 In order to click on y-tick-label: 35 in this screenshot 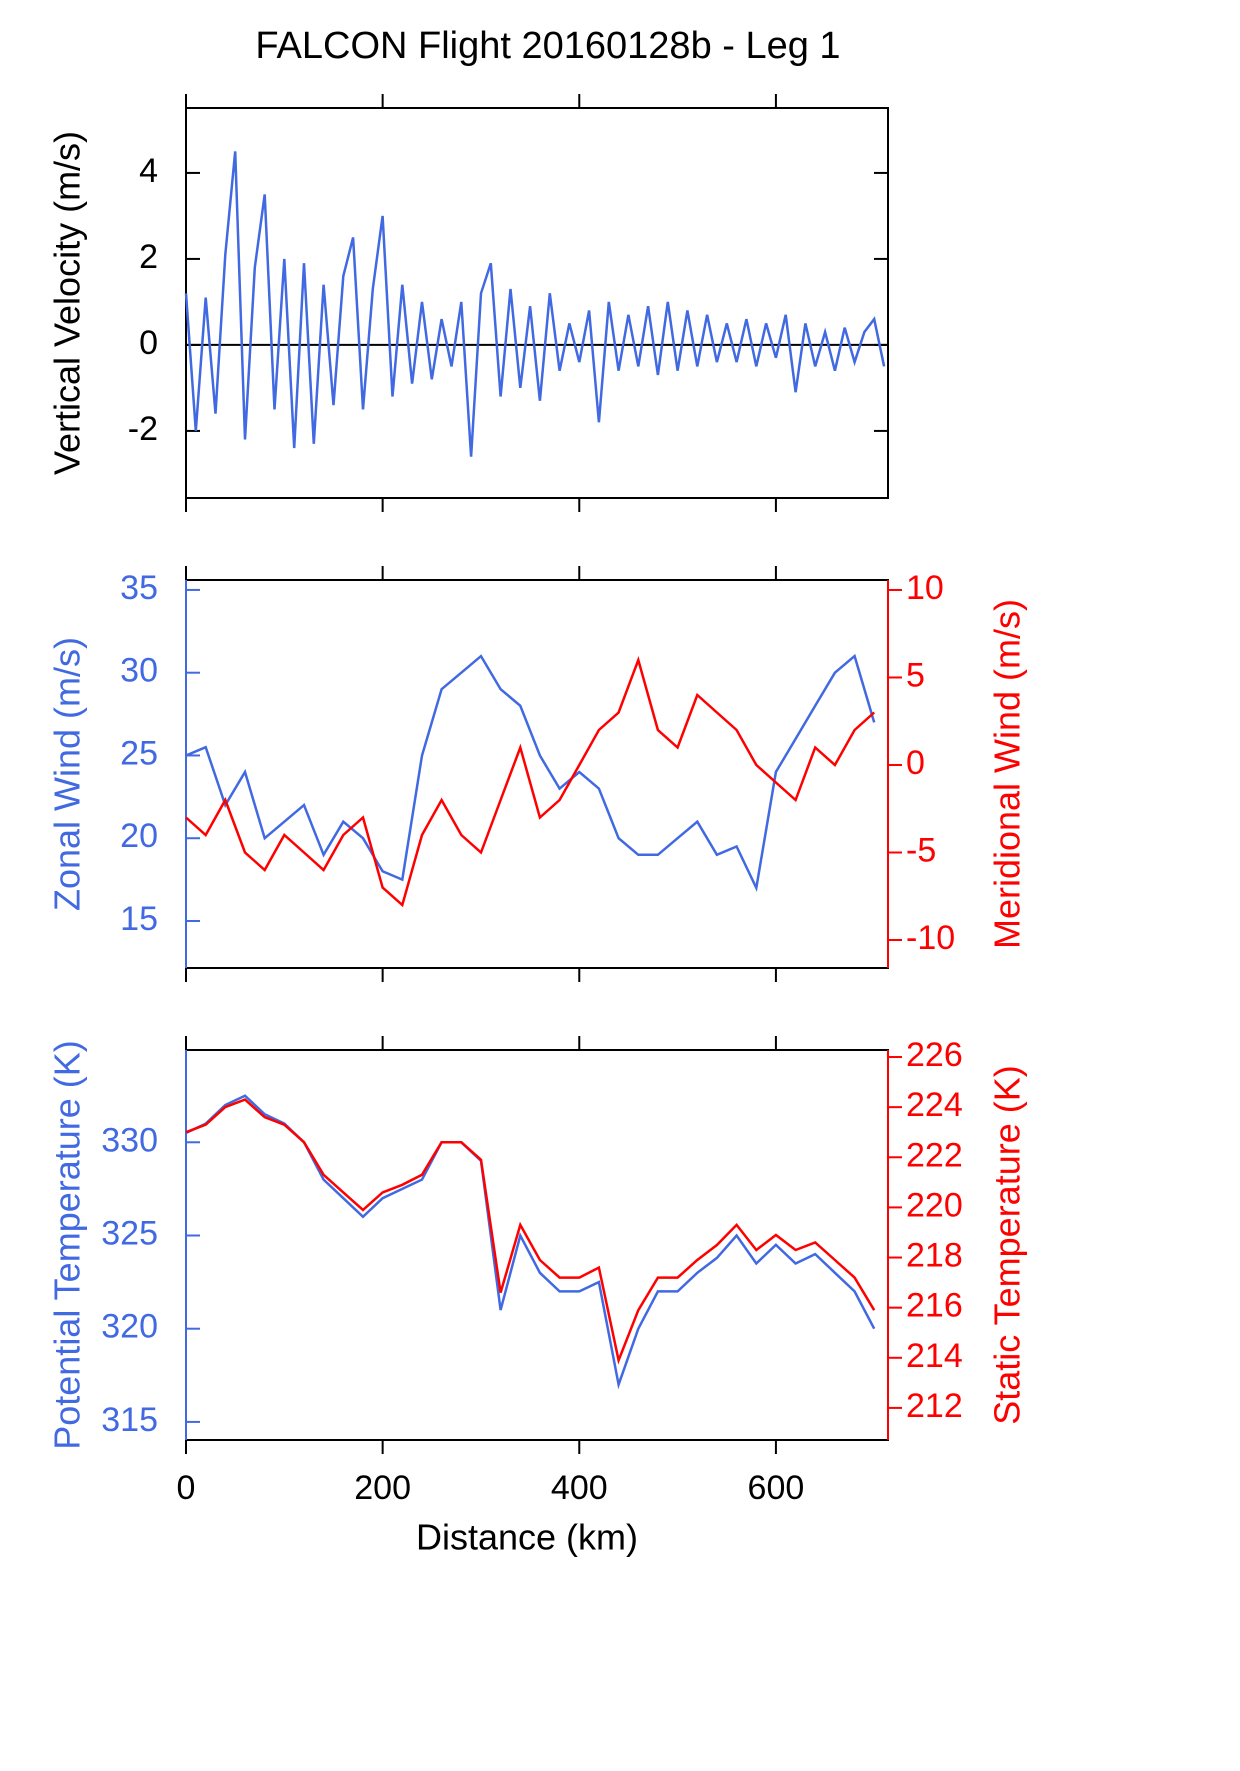, I will do `click(139, 588)`.